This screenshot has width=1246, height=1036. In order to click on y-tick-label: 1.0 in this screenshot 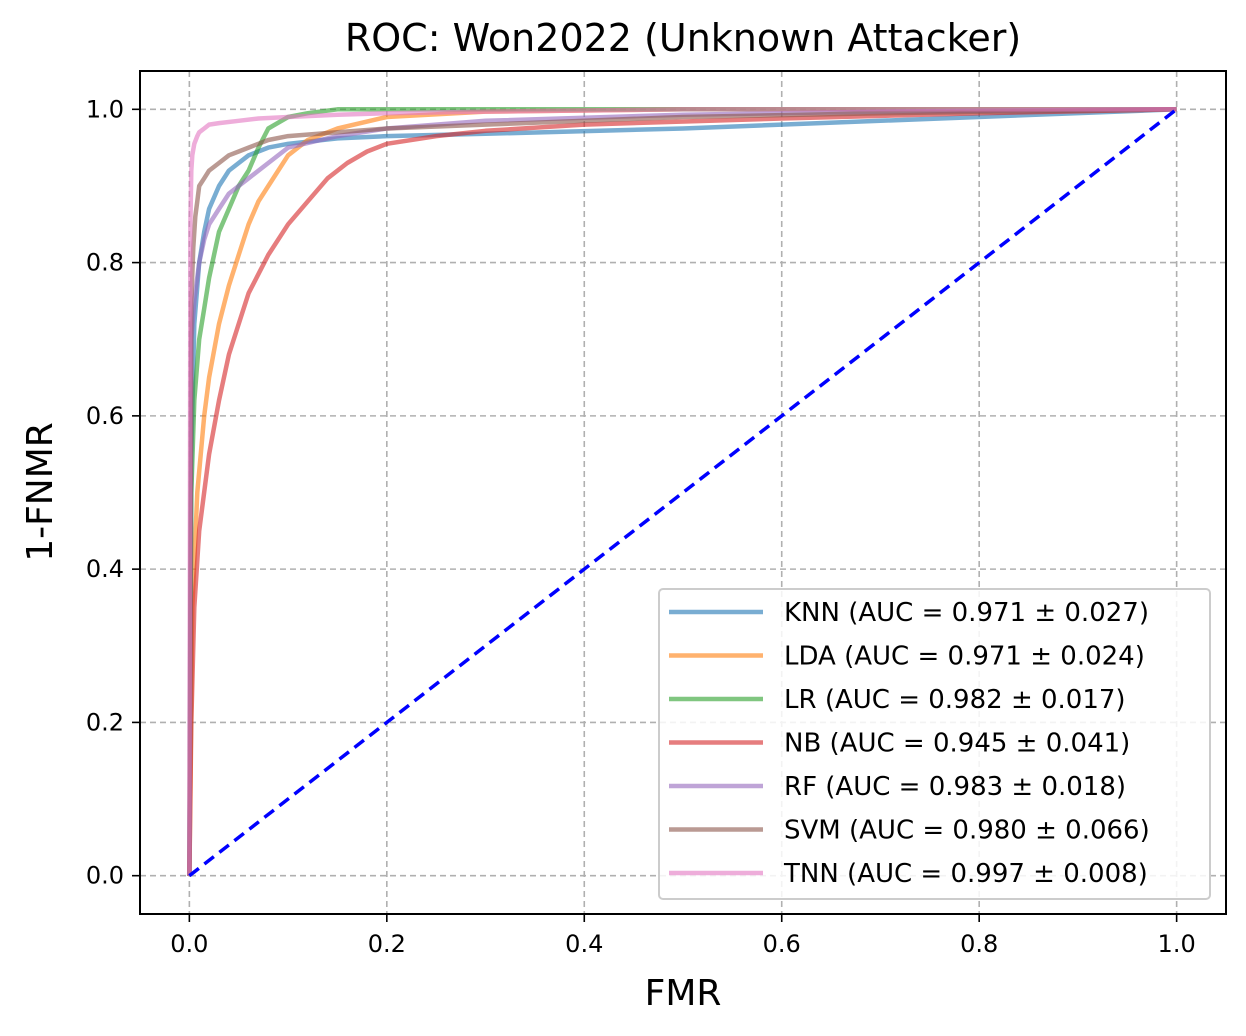, I will do `click(105, 109)`.